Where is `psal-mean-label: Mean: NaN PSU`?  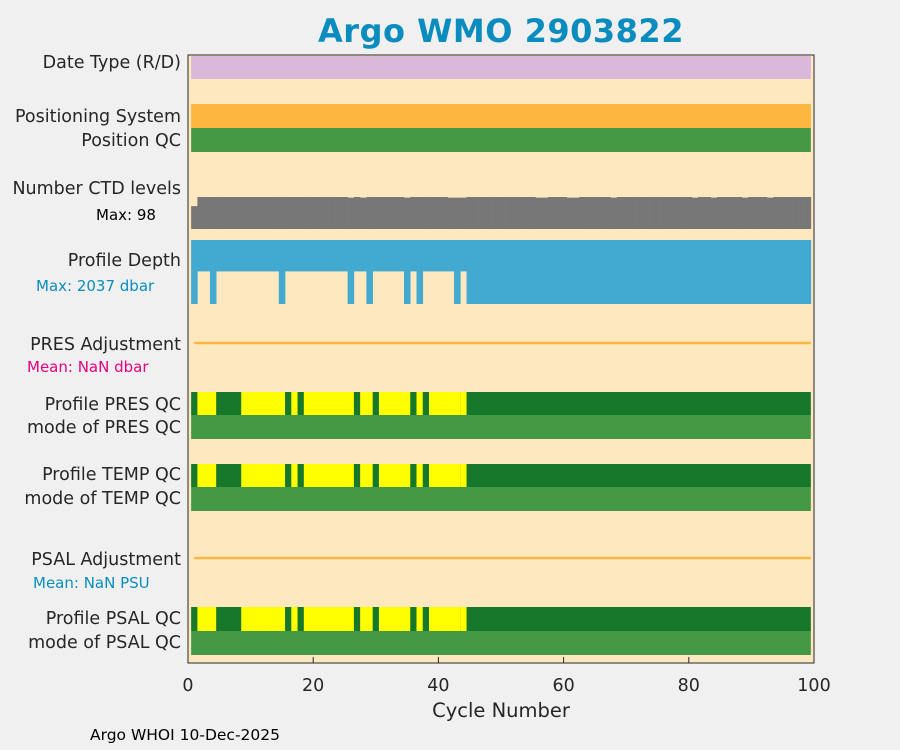 psal-mean-label: Mean: NaN PSU is located at coordinates (91, 583).